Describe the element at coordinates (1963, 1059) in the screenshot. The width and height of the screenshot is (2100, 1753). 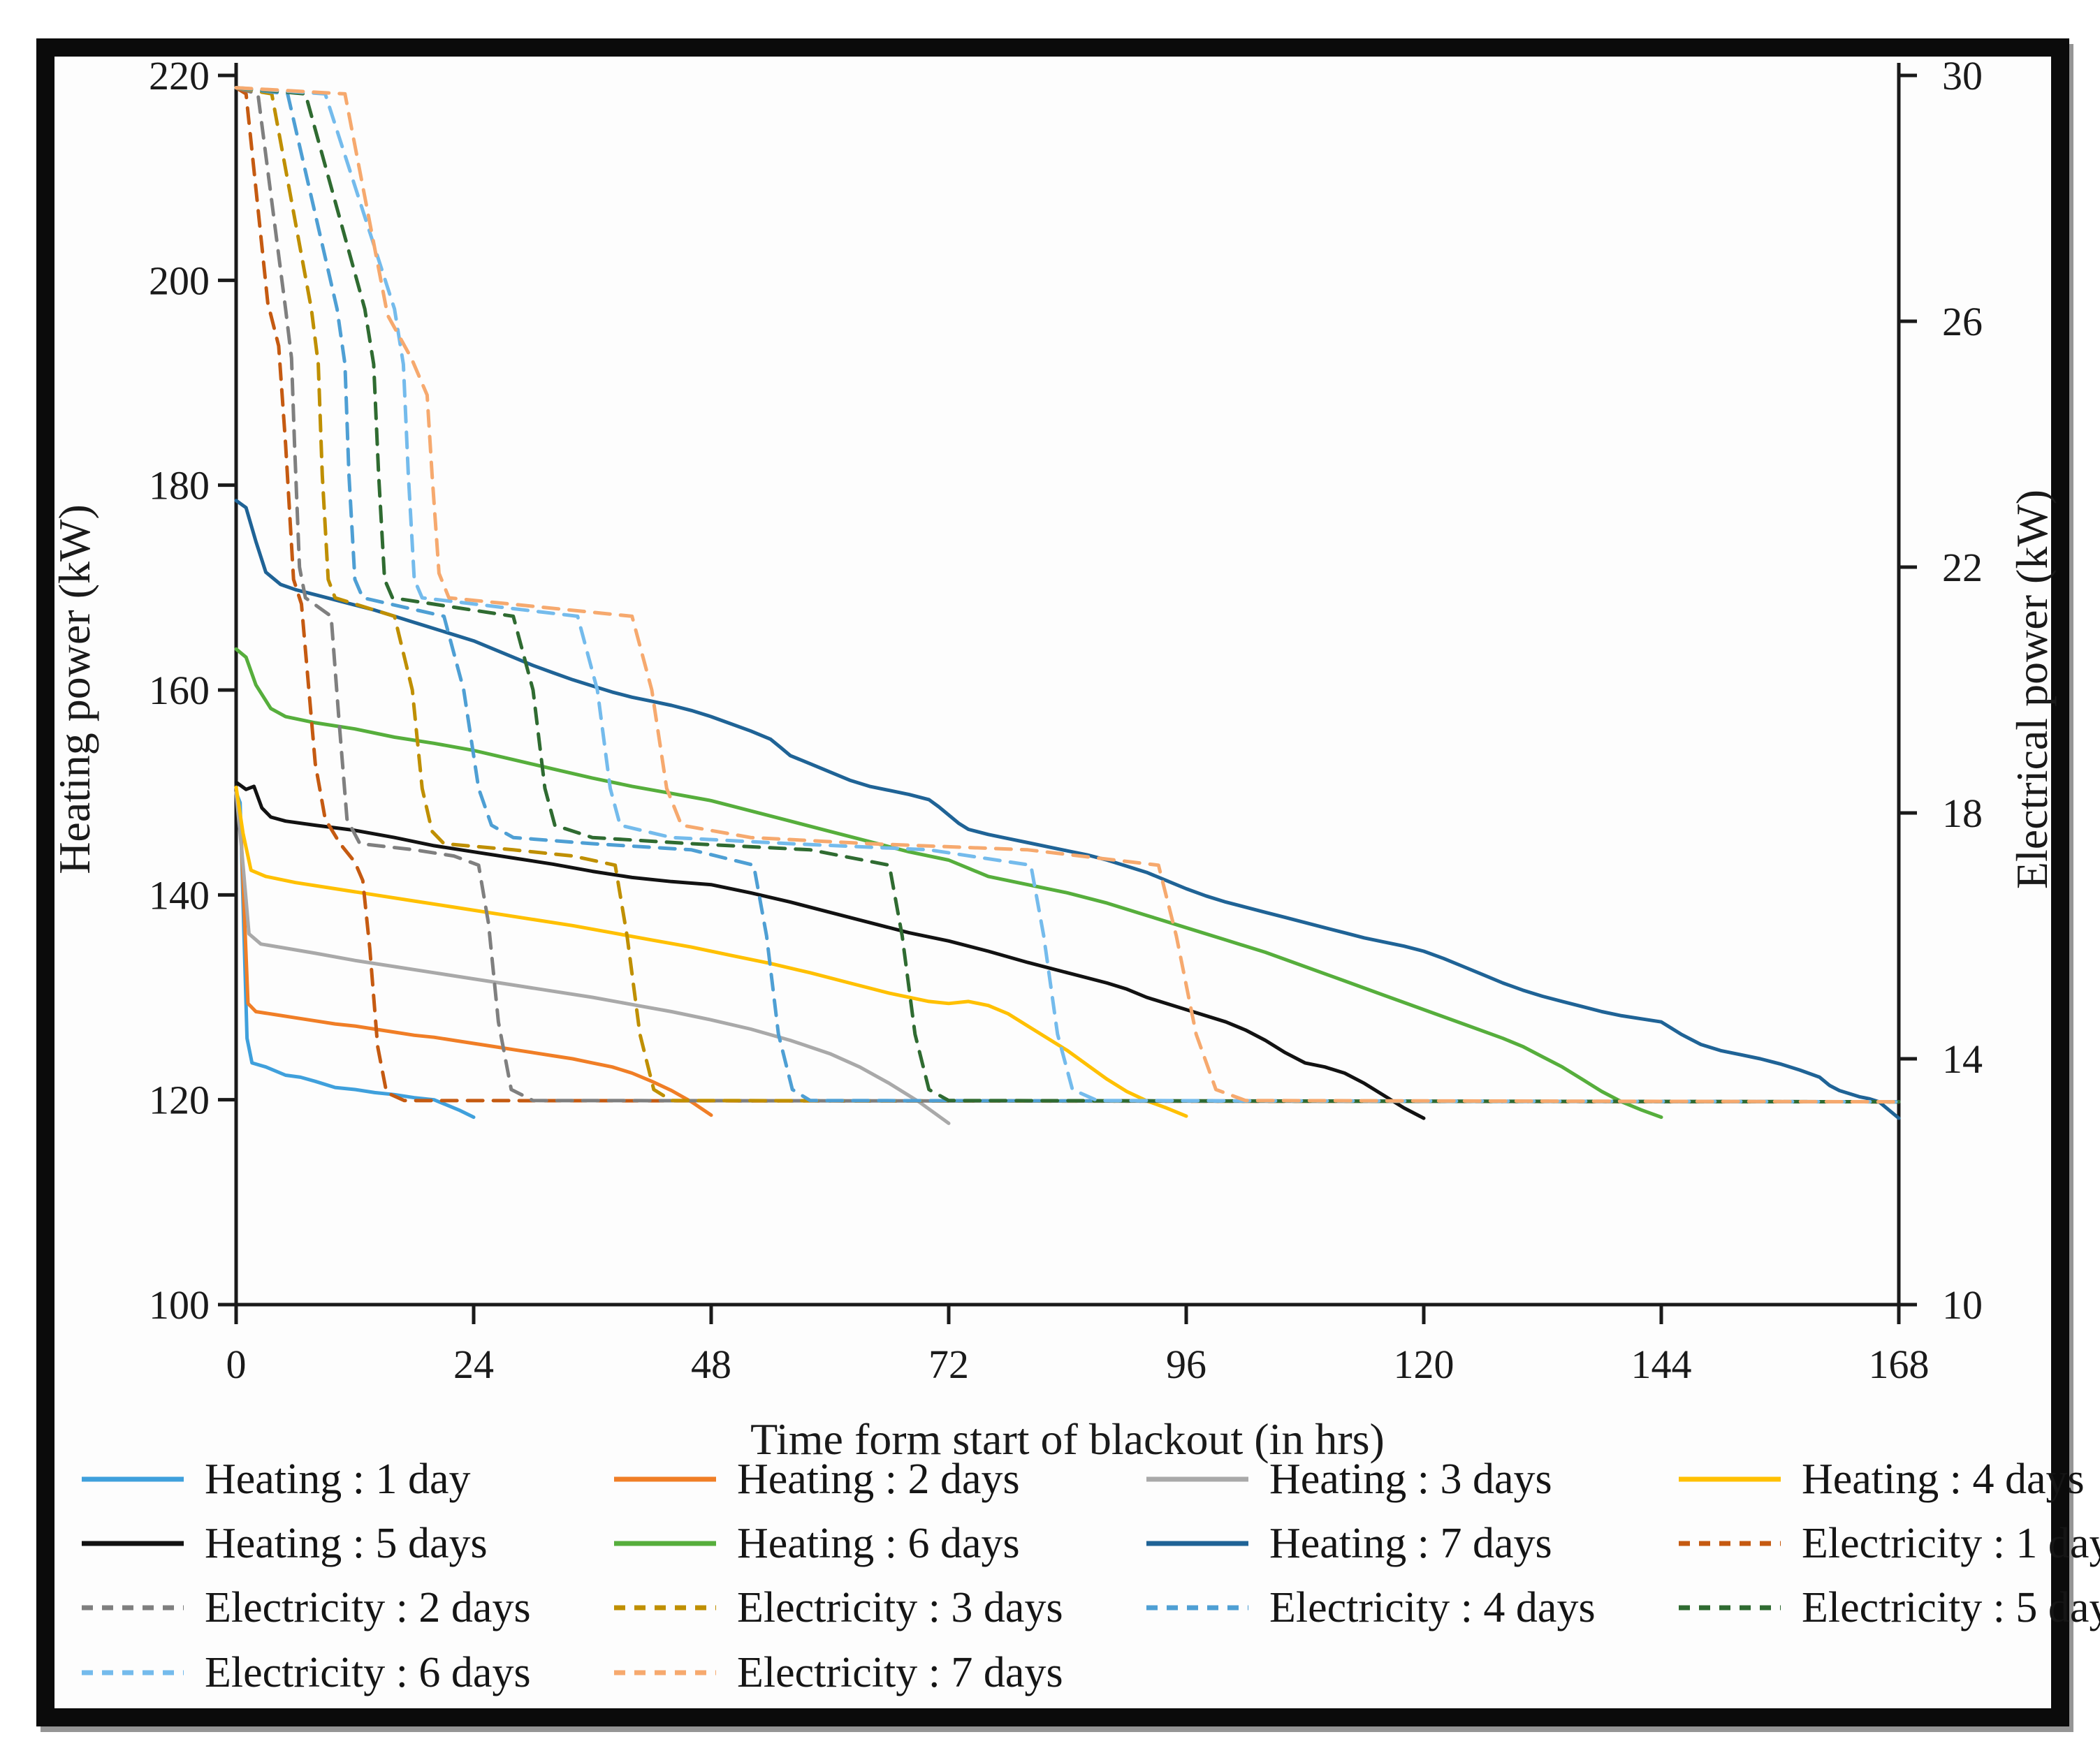
I see `y-right-tick-label-14: 14` at that location.